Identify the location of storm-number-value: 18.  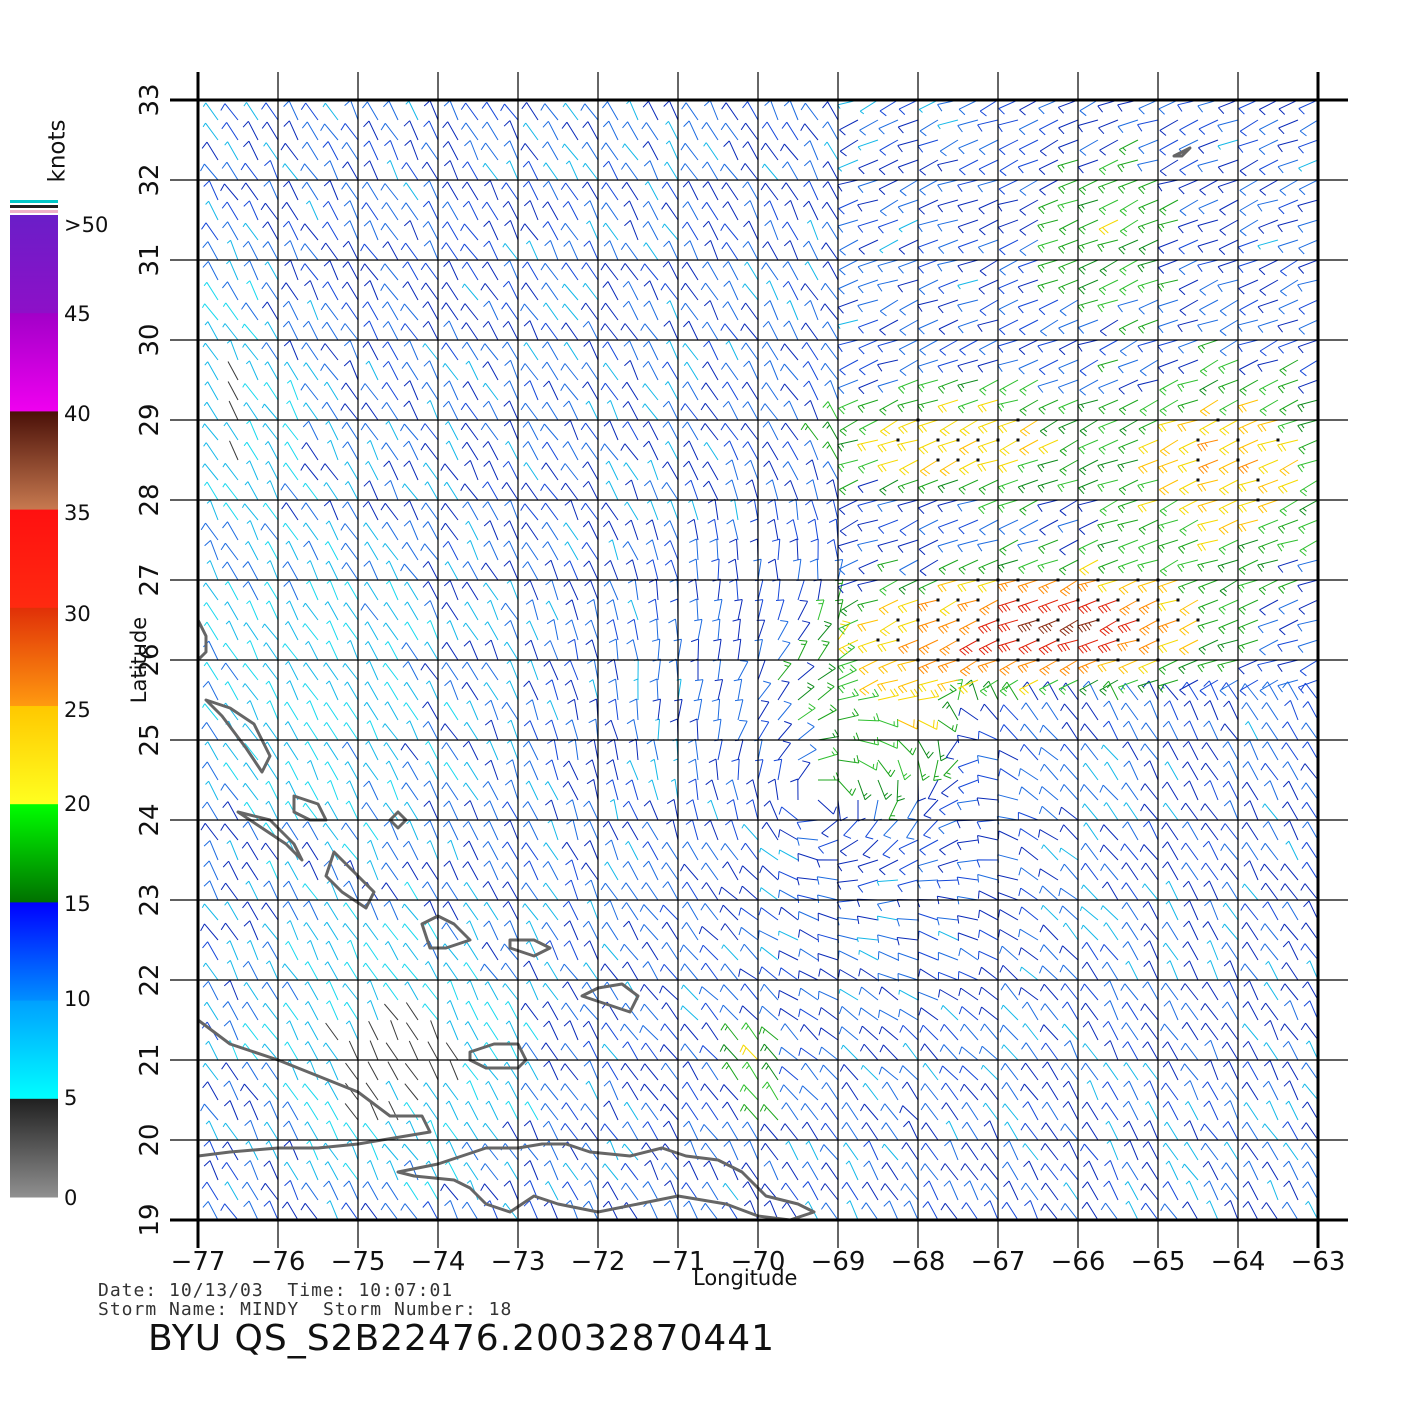
(500, 1309).